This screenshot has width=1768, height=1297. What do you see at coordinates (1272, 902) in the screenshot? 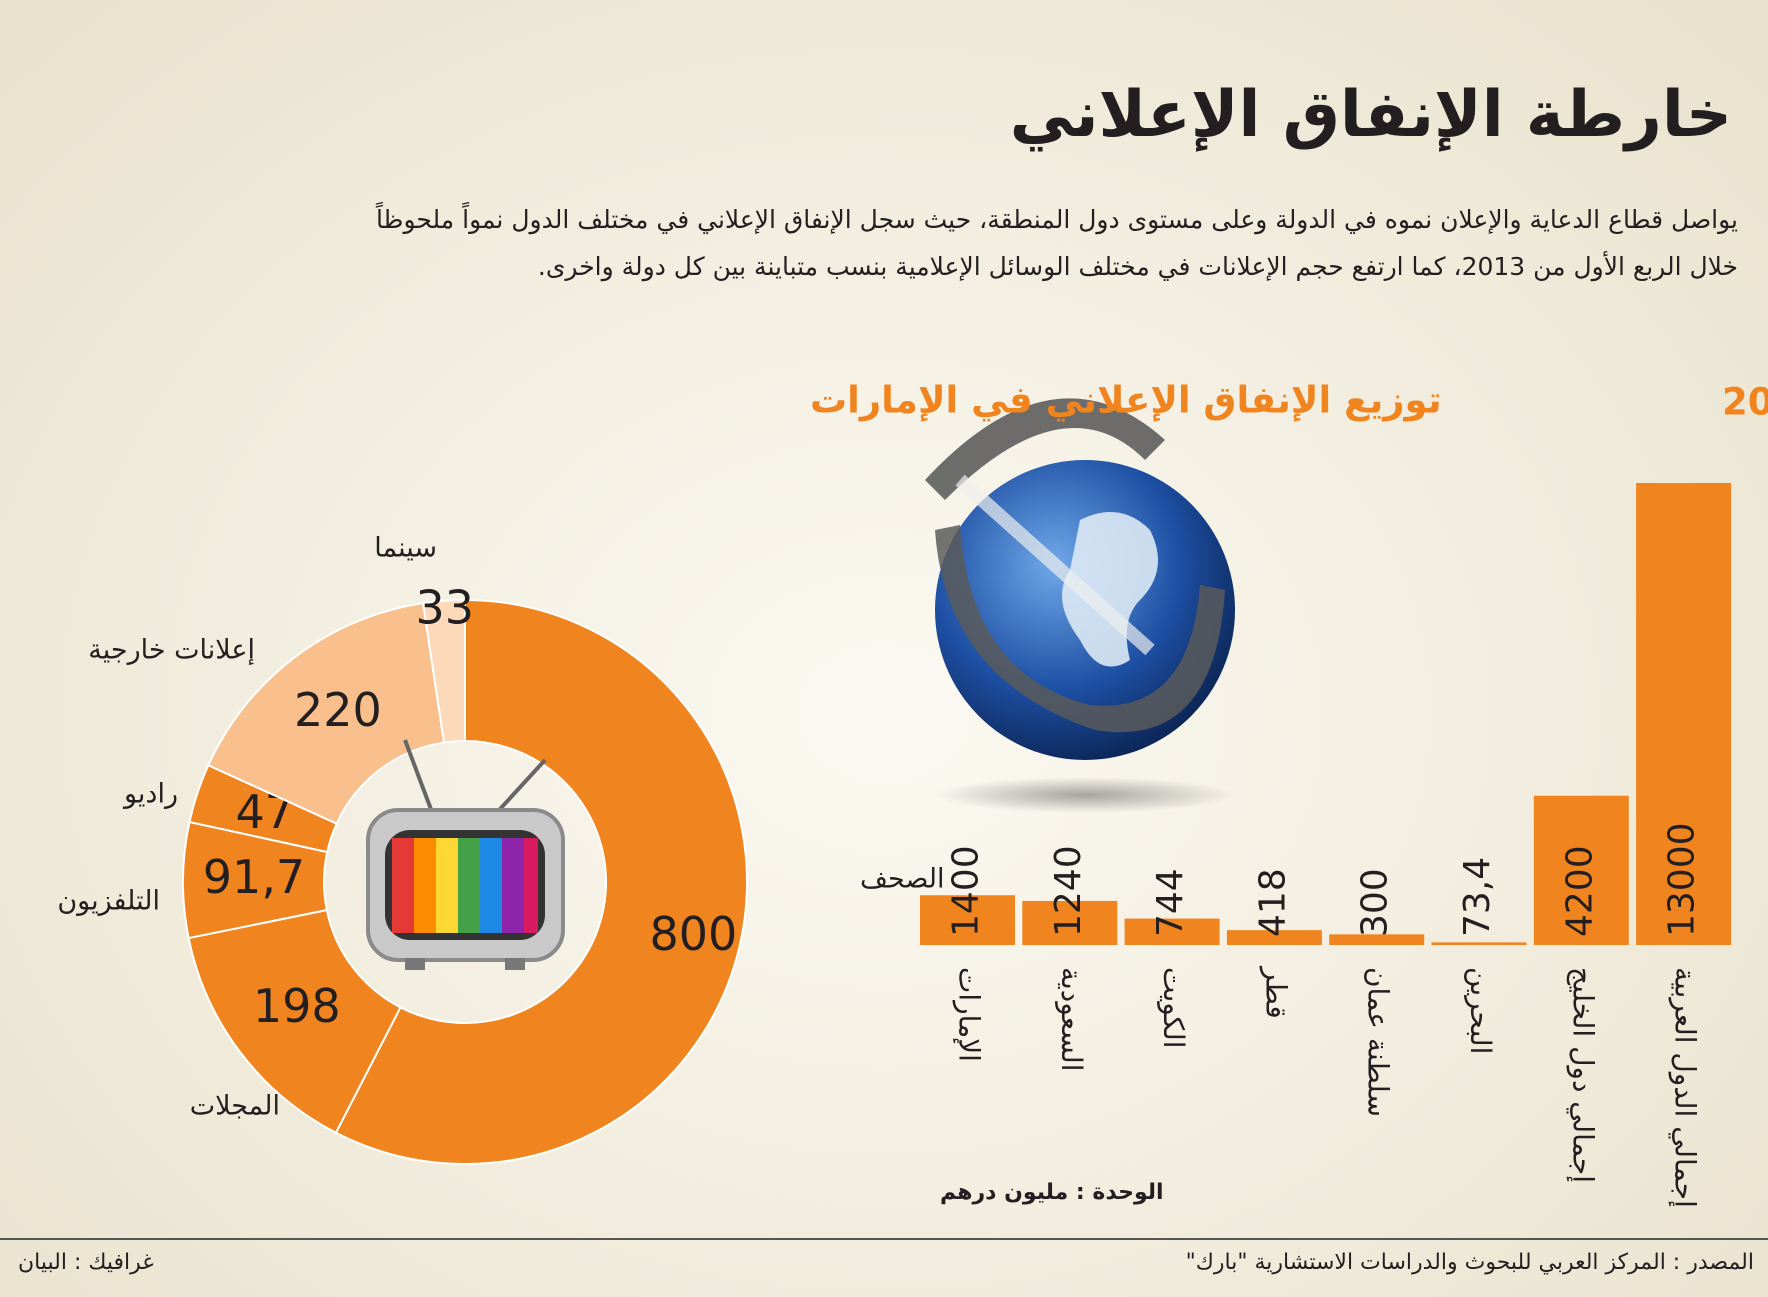
I see `value-label: 418` at bounding box center [1272, 902].